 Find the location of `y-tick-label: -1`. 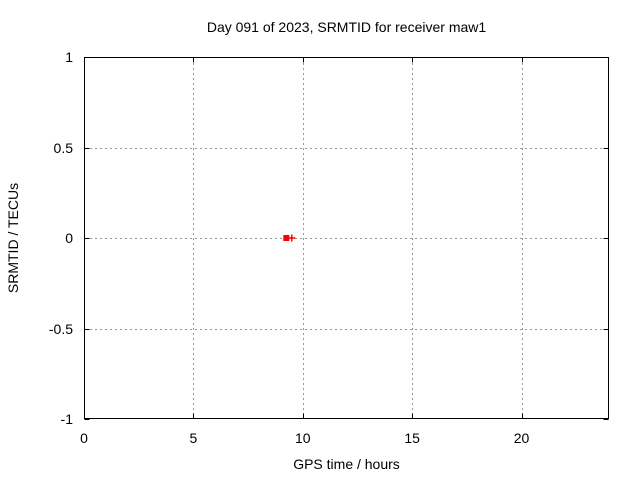

y-tick-label: -1 is located at coordinates (66, 419).